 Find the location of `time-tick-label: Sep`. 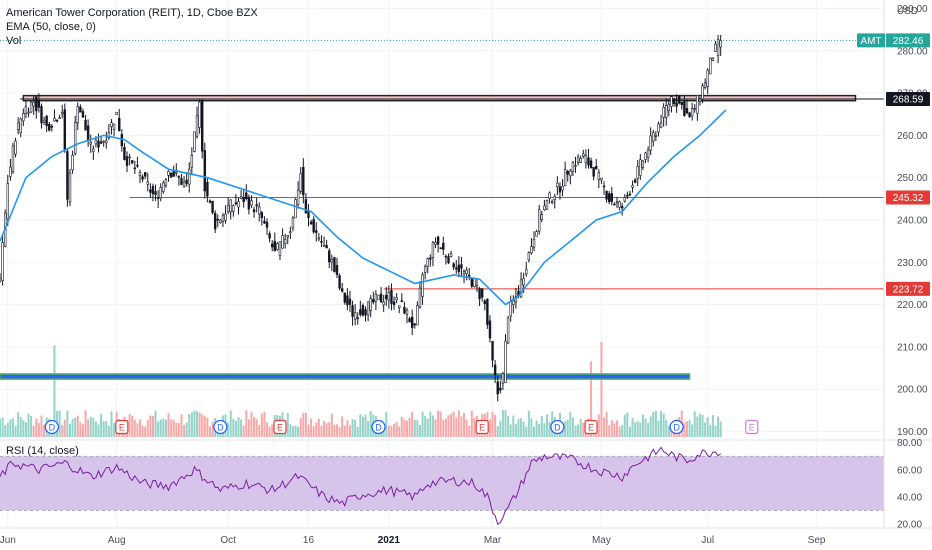

time-tick-label: Sep is located at coordinates (817, 540).